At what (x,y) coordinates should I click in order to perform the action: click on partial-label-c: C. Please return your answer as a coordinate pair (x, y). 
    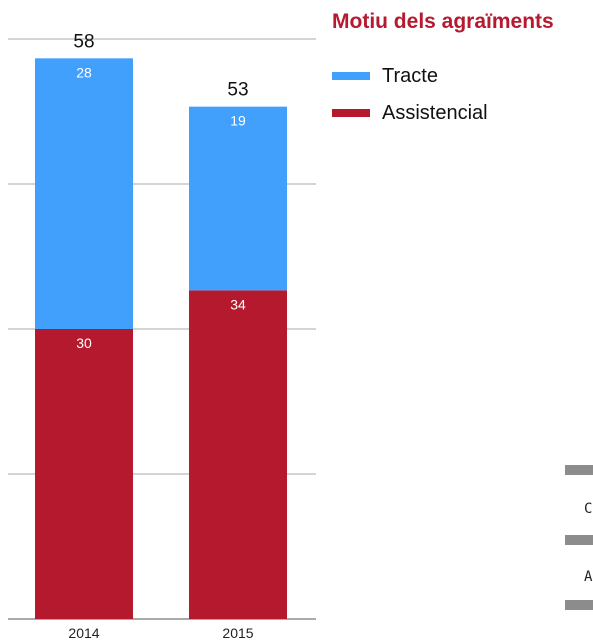
    Looking at the image, I should click on (588, 509).